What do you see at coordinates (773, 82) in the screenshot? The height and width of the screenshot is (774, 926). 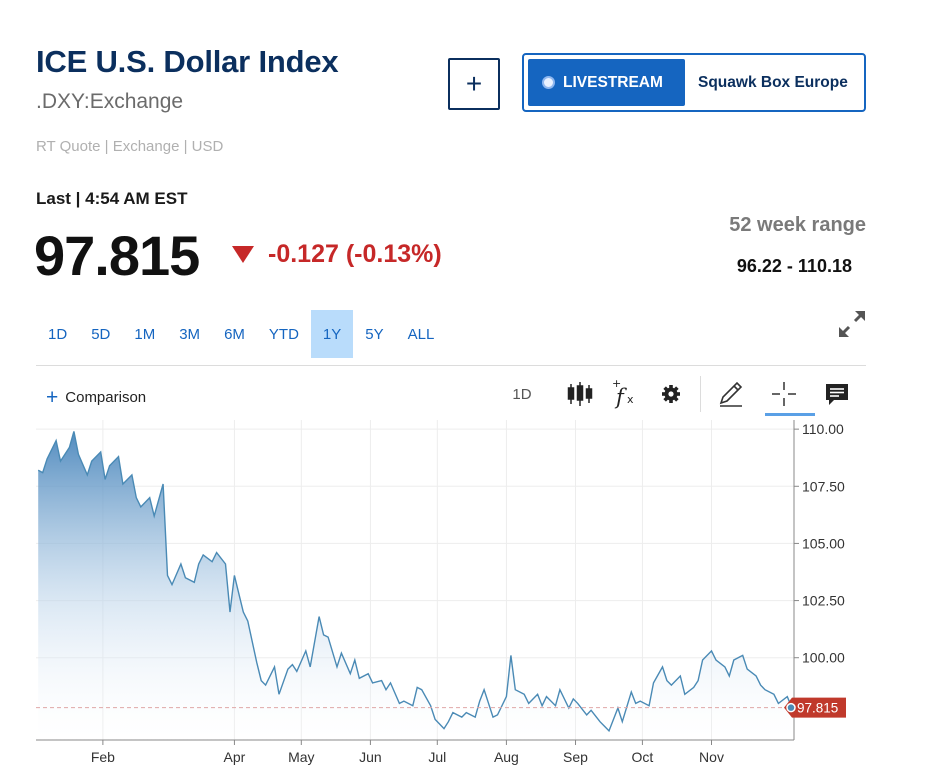 I see `livestream-show-title: Squawk Box Europe` at bounding box center [773, 82].